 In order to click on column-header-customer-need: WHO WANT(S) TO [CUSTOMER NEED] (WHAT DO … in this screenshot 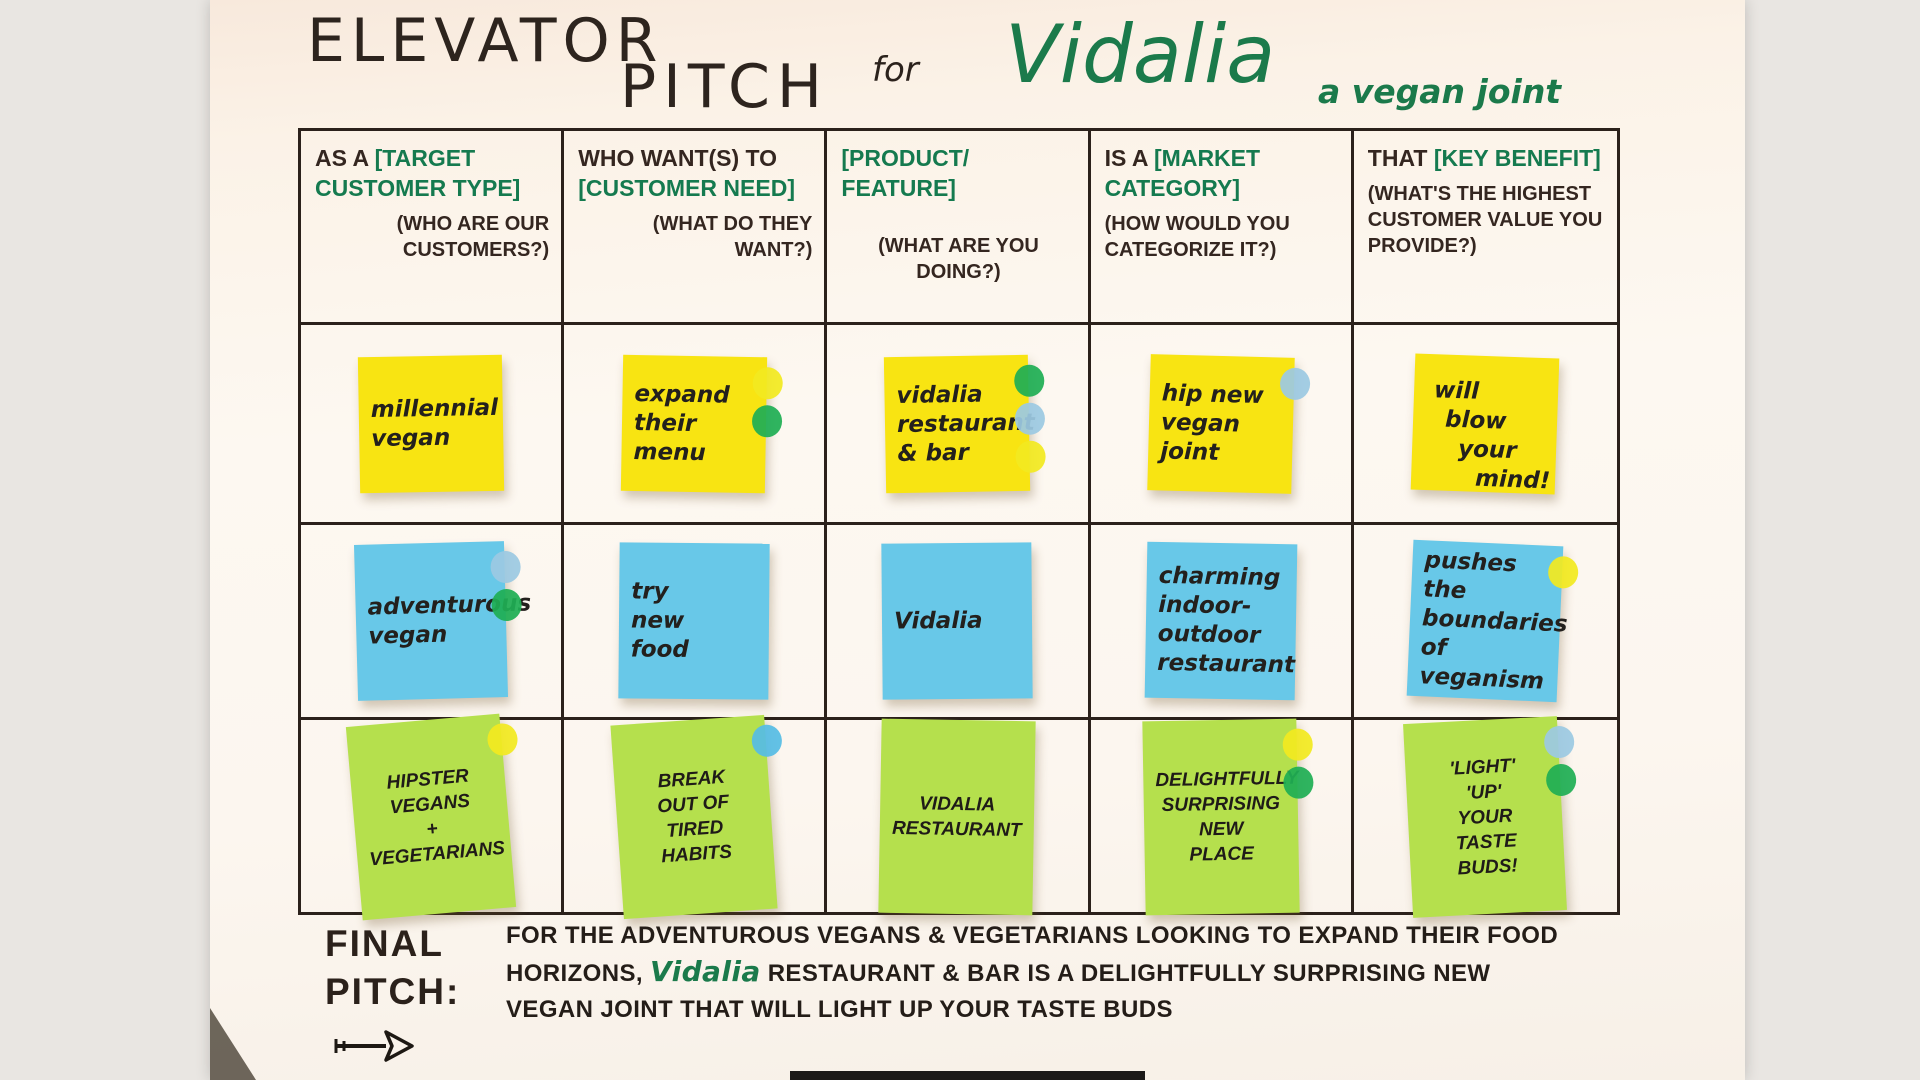, I will do `click(696, 228)`.